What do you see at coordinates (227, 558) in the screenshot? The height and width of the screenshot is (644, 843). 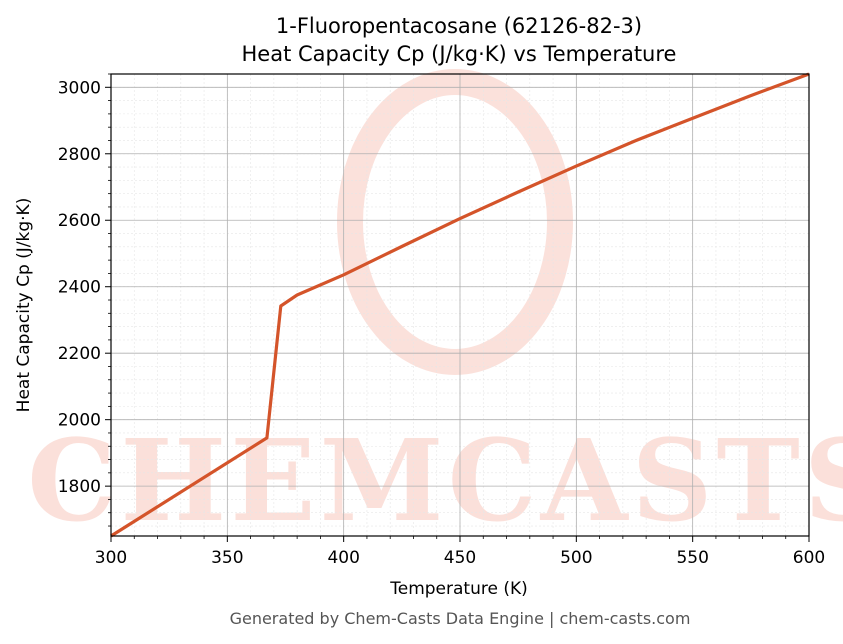 I see `x-tick-label: 350` at bounding box center [227, 558].